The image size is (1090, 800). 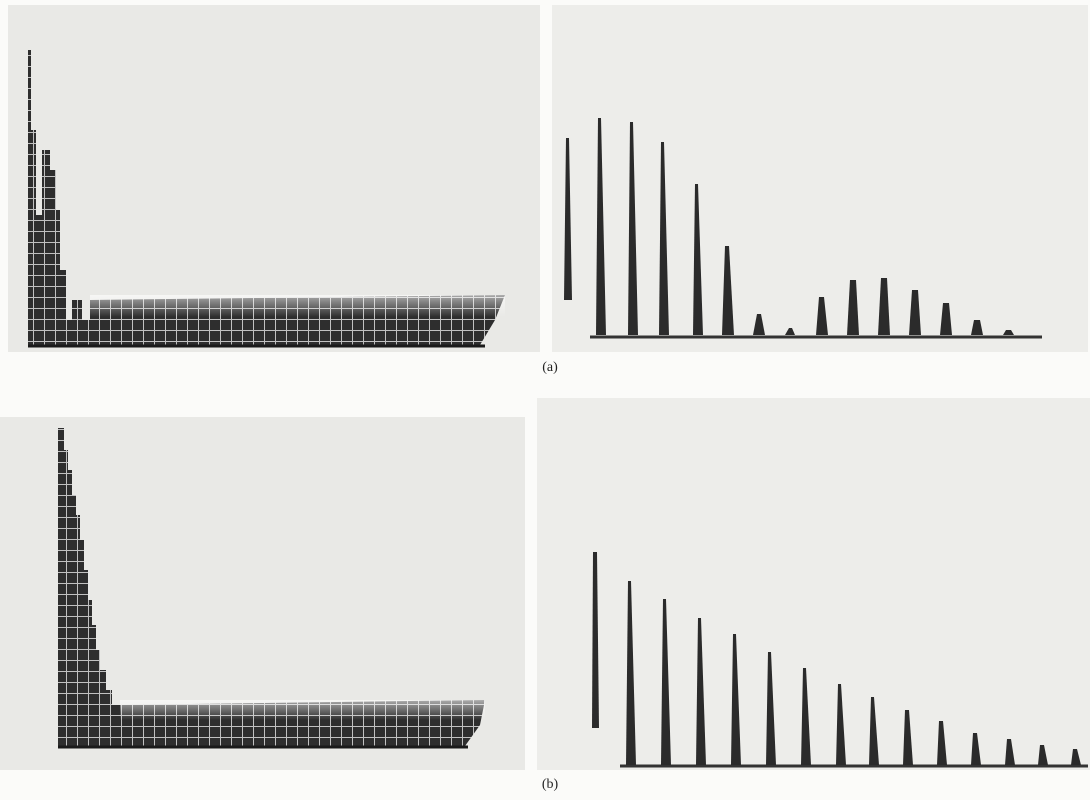 I want to click on panel-label: (b), so click(x=550, y=784).